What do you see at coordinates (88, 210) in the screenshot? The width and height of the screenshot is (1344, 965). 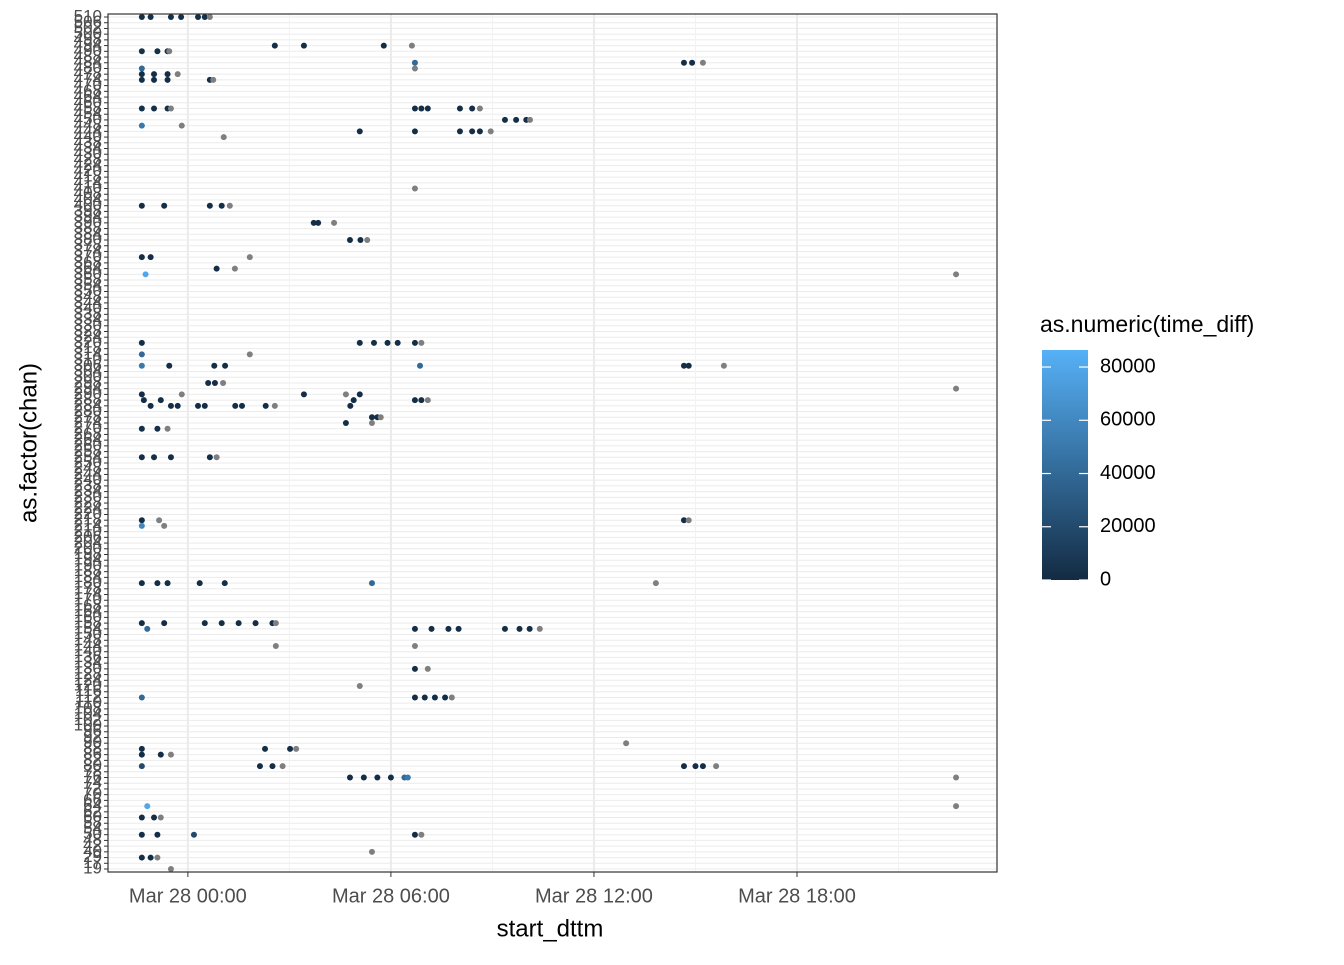 I see `y-tick-label: 398` at bounding box center [88, 210].